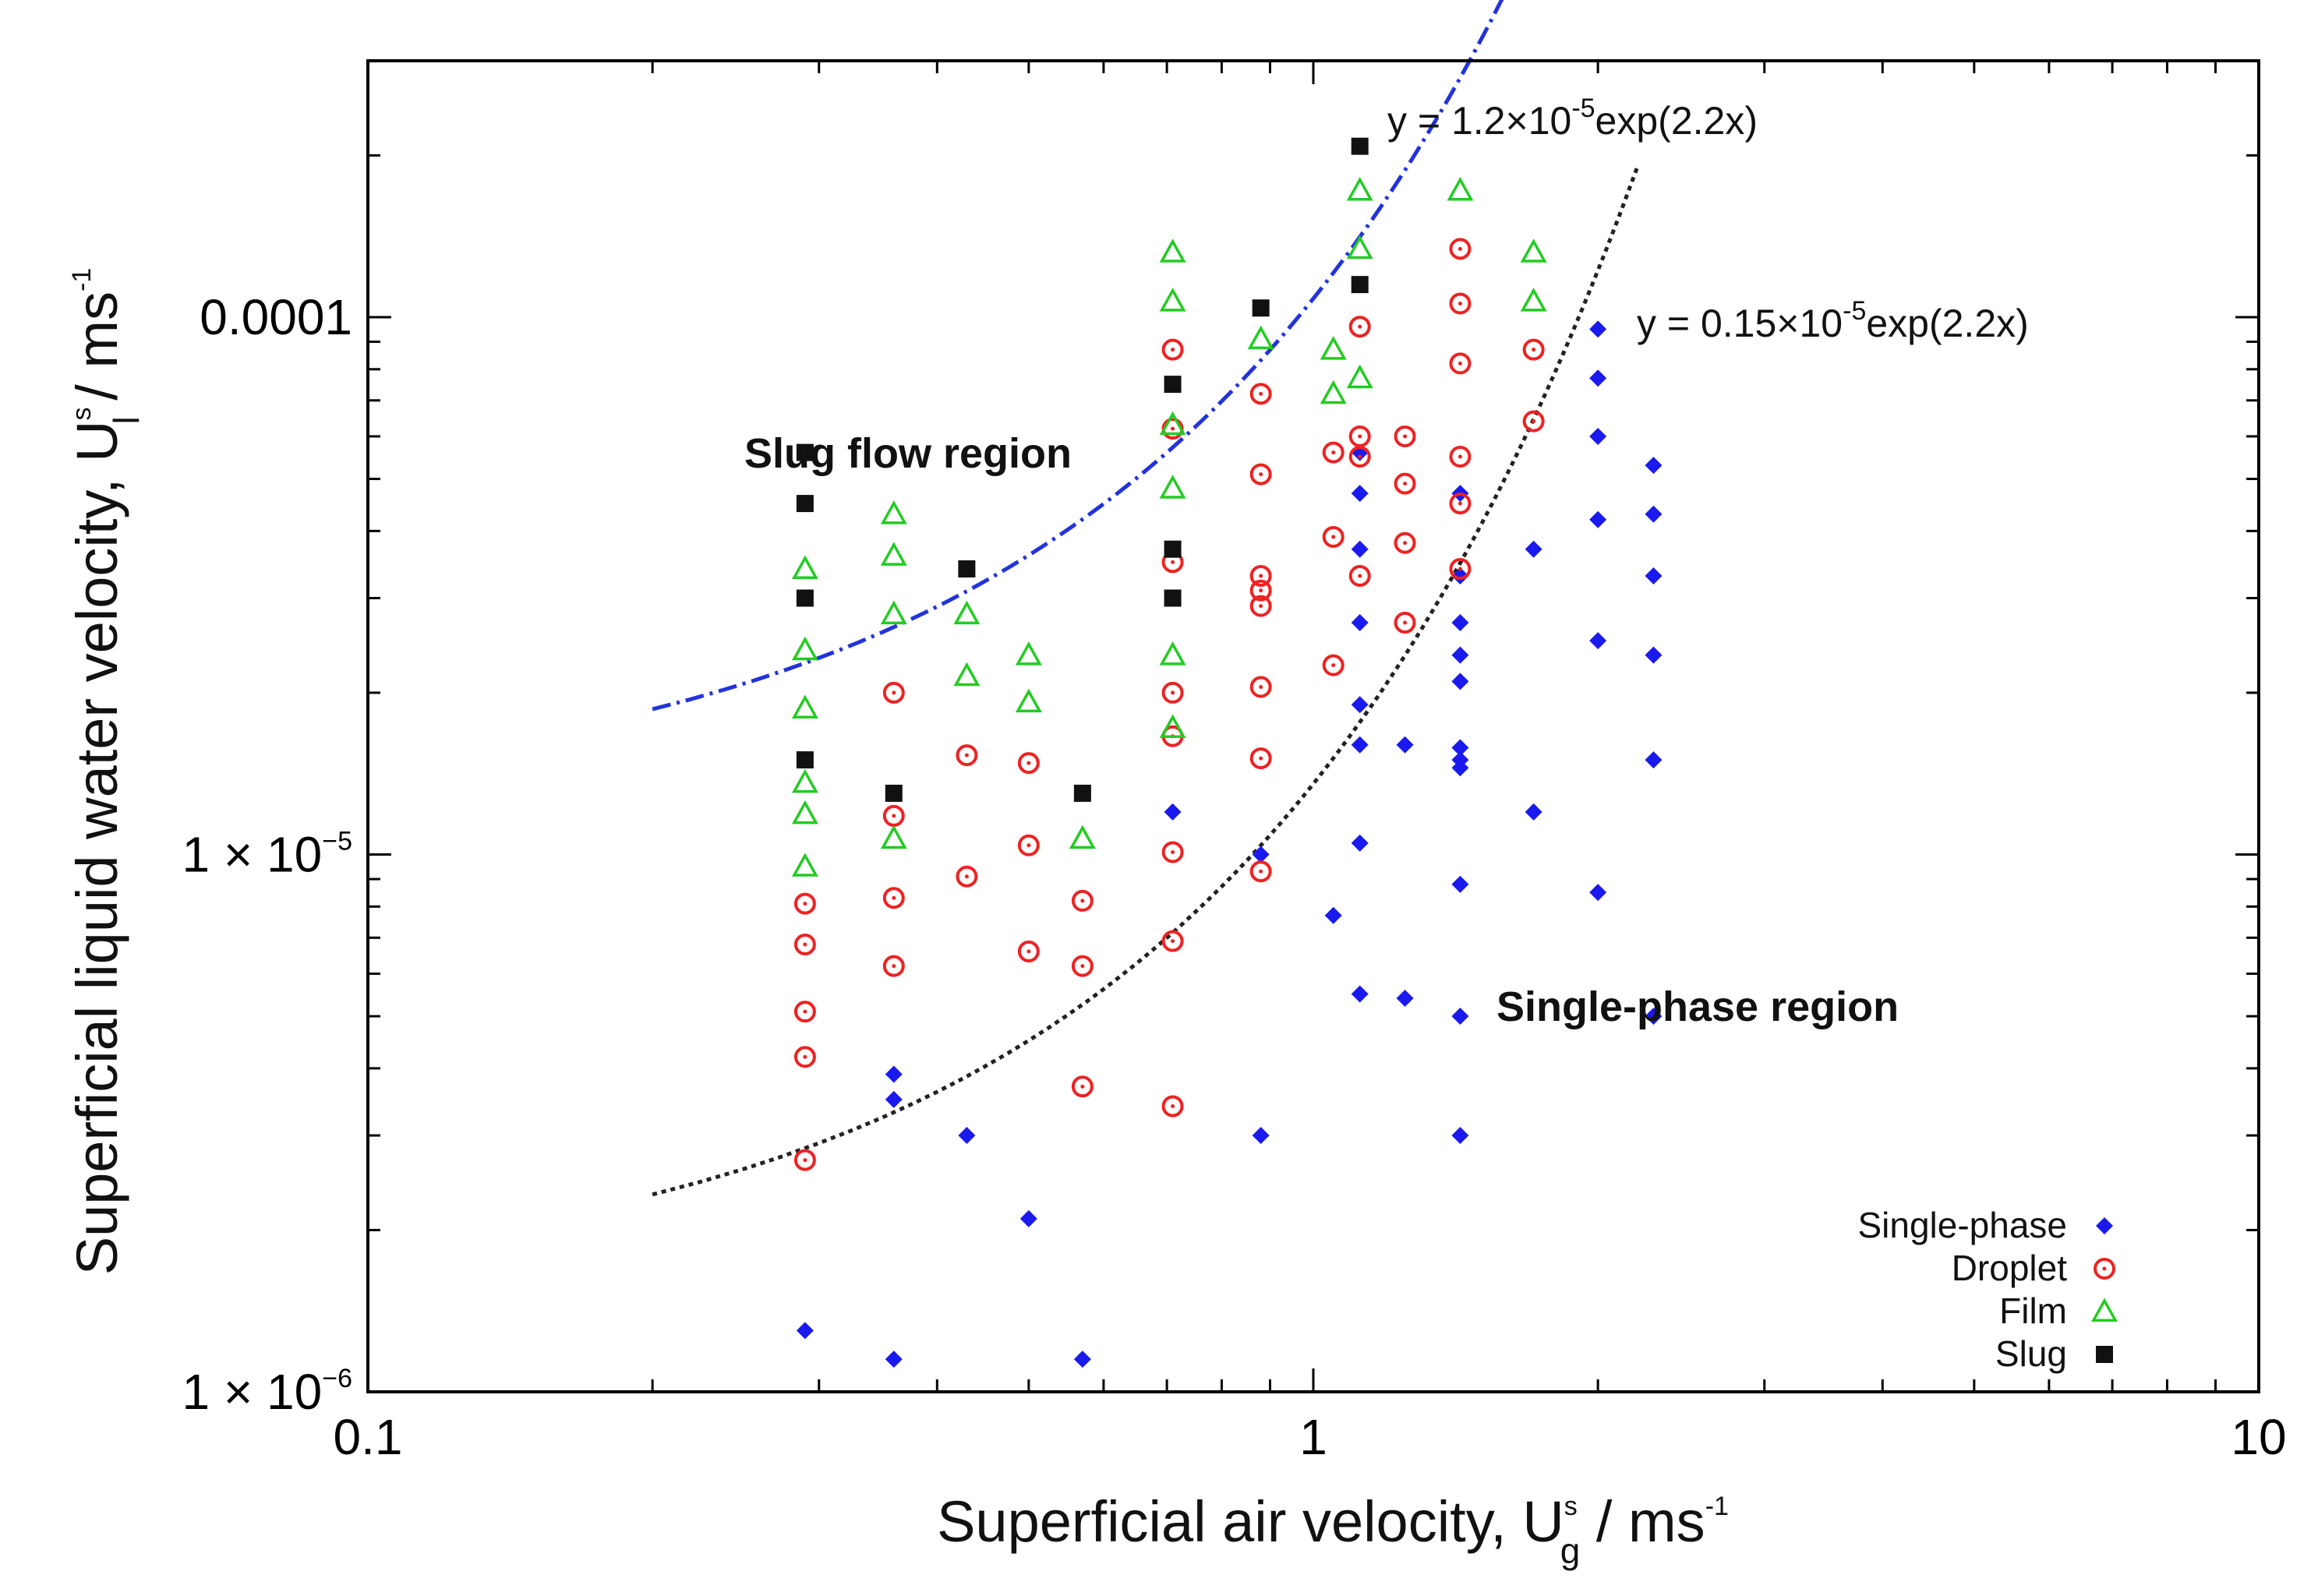  Describe the element at coordinates (1333, 1530) in the screenshot. I see `x-axis-label: Superficial air velocity, Us g / ms-1` at that location.